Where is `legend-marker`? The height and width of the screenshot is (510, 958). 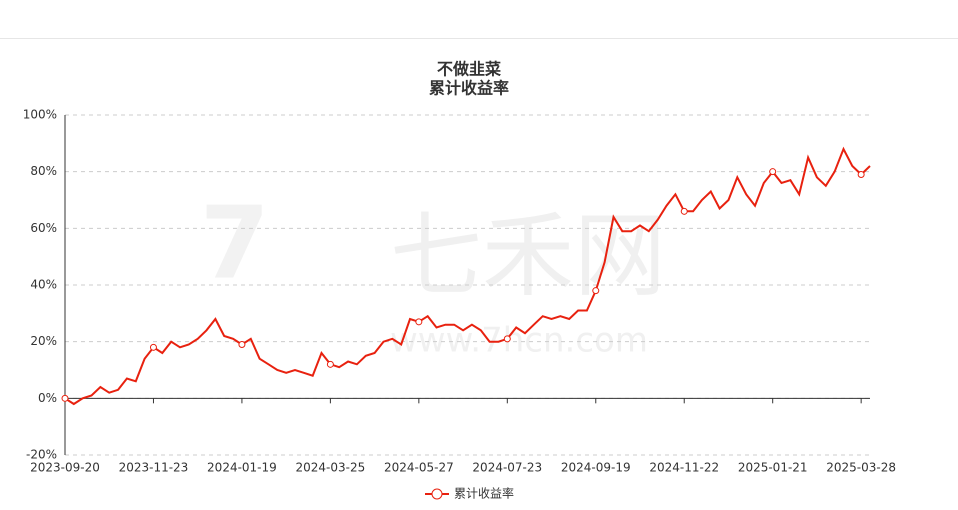 legend-marker is located at coordinates (437, 494).